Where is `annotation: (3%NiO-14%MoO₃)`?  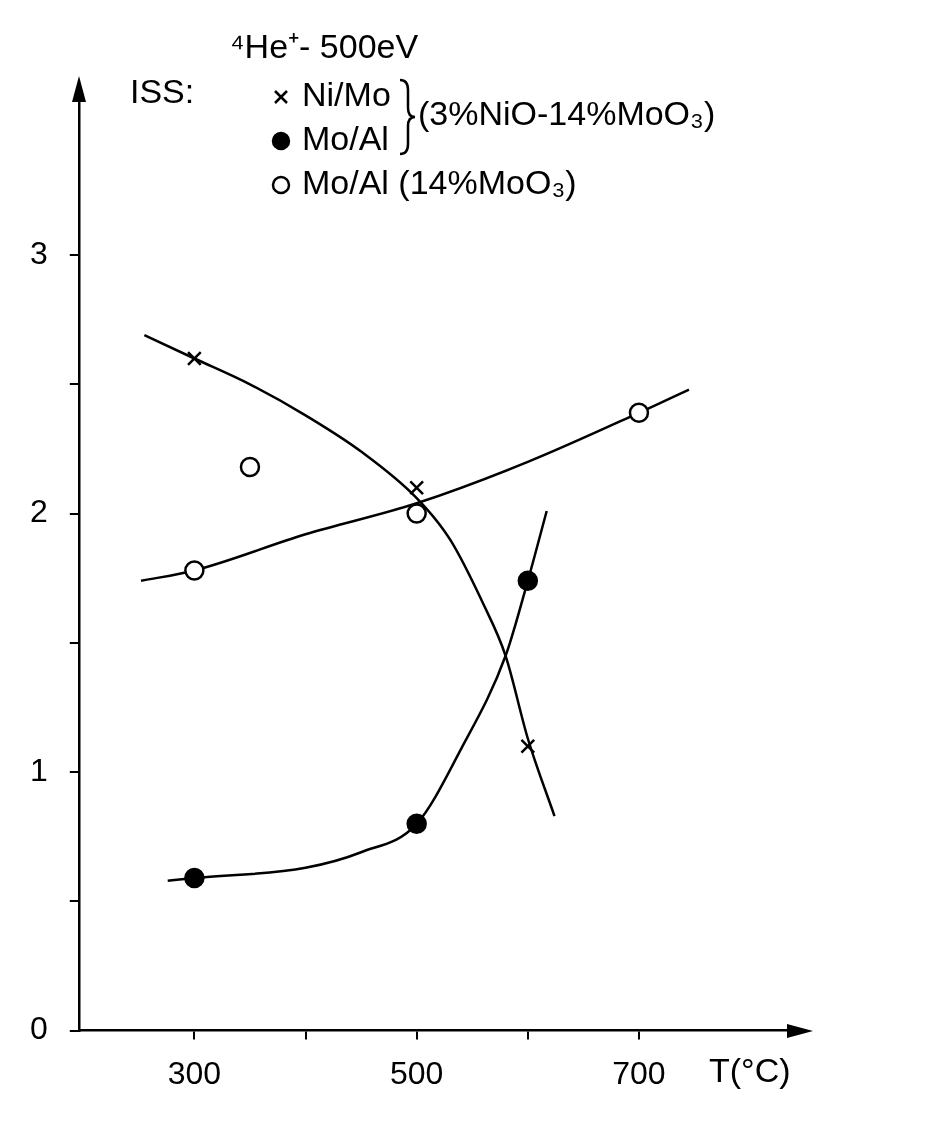 annotation: (3%NiO-14%MoO₃) is located at coordinates (567, 113).